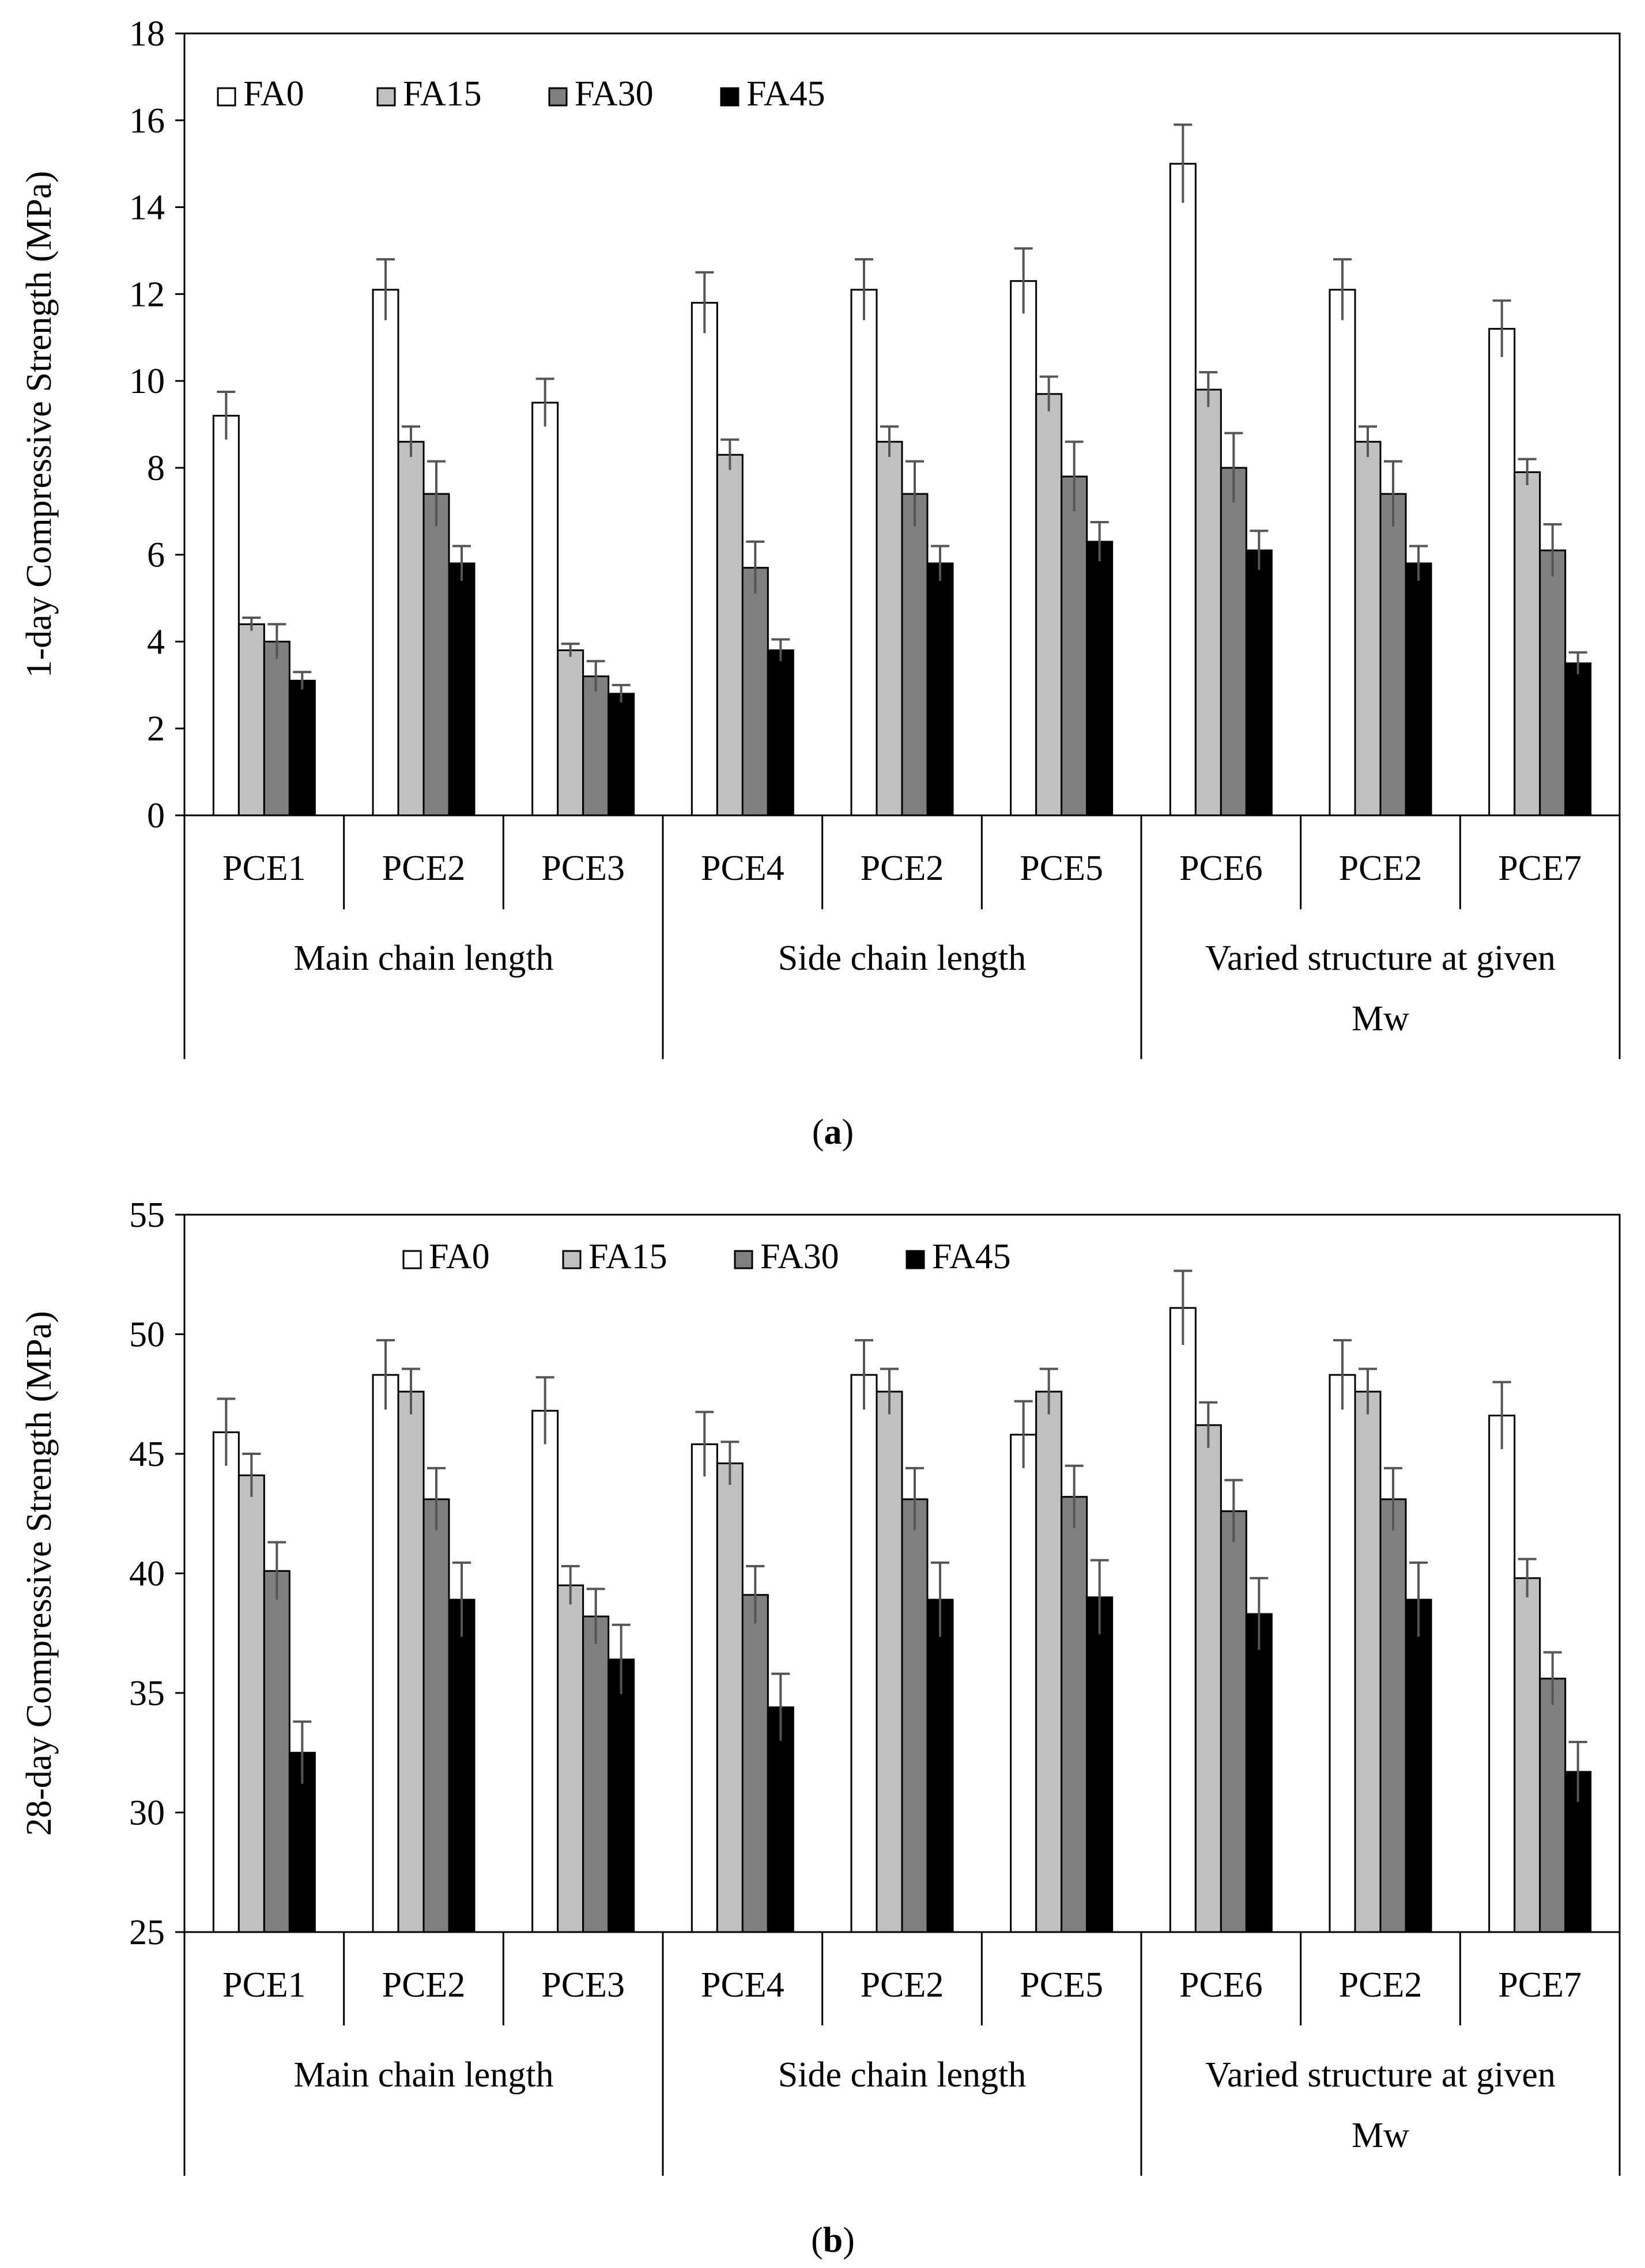 The image size is (1645, 2268). I want to click on bar-fa45-pce1, so click(302, 748).